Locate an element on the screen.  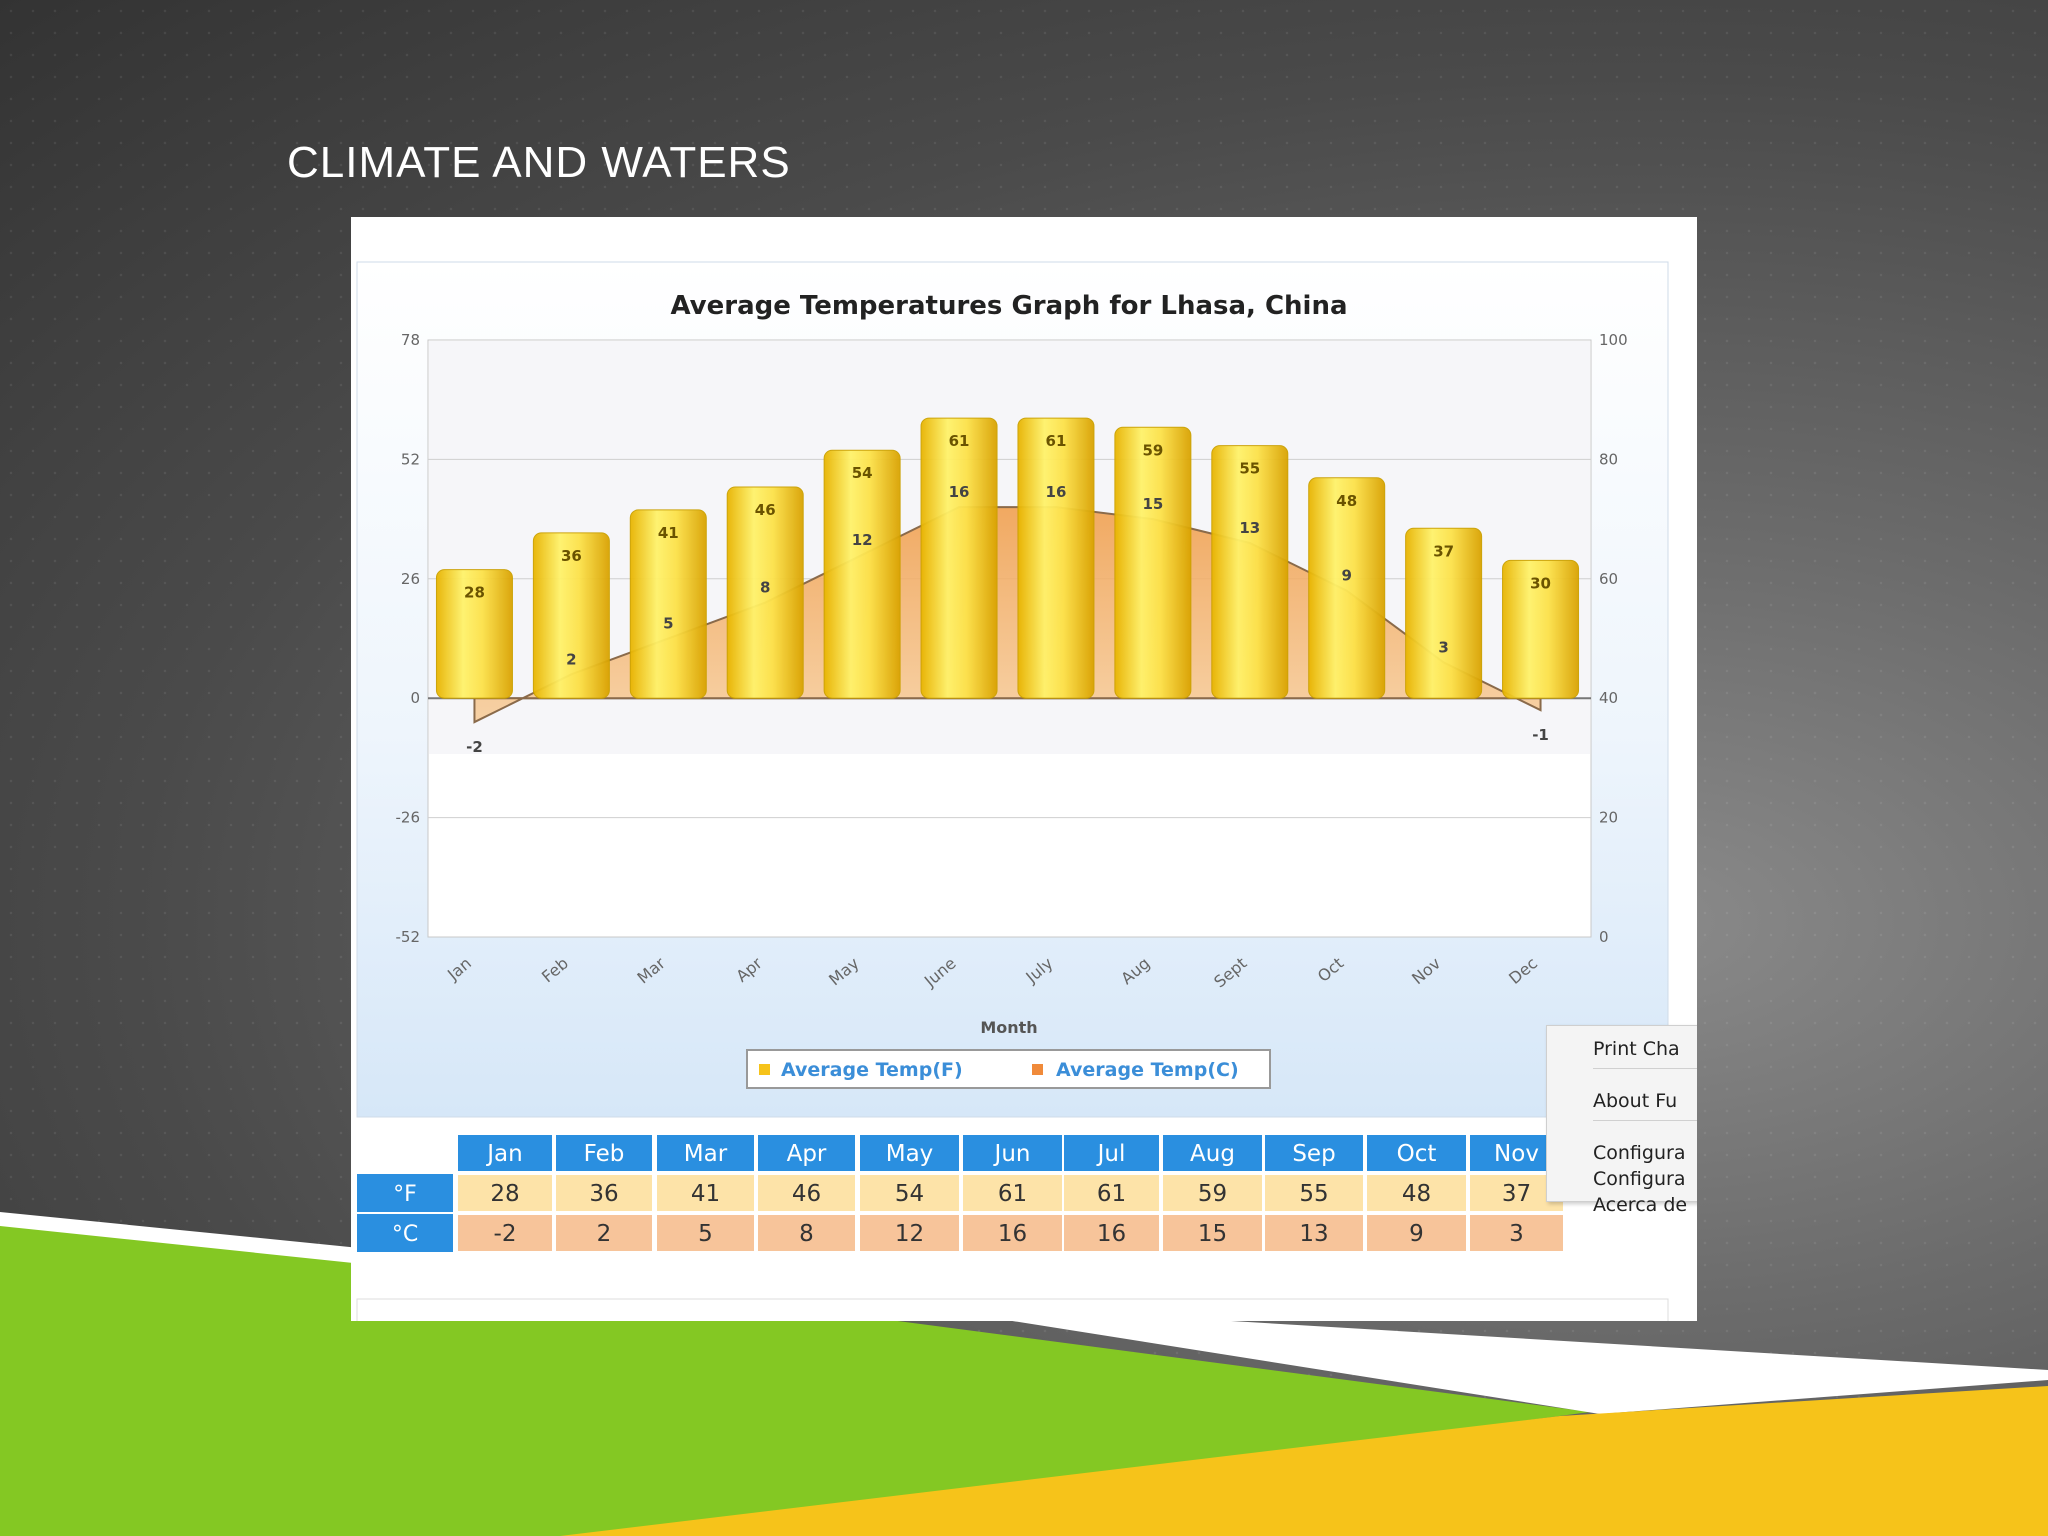
celsius-point-label: 2 is located at coordinates (571, 659).